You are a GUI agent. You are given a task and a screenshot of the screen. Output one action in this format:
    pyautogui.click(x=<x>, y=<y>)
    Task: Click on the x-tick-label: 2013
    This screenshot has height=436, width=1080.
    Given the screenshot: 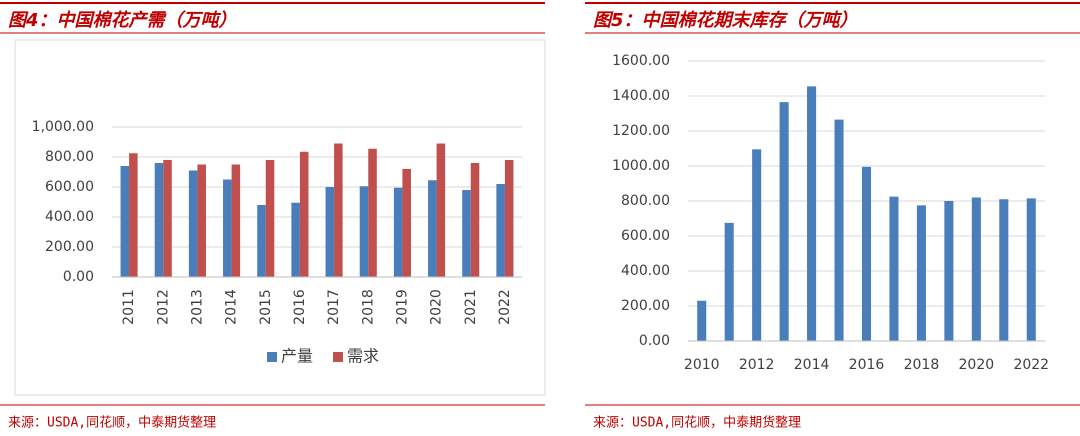 What is the action you would take?
    pyautogui.click(x=197, y=307)
    